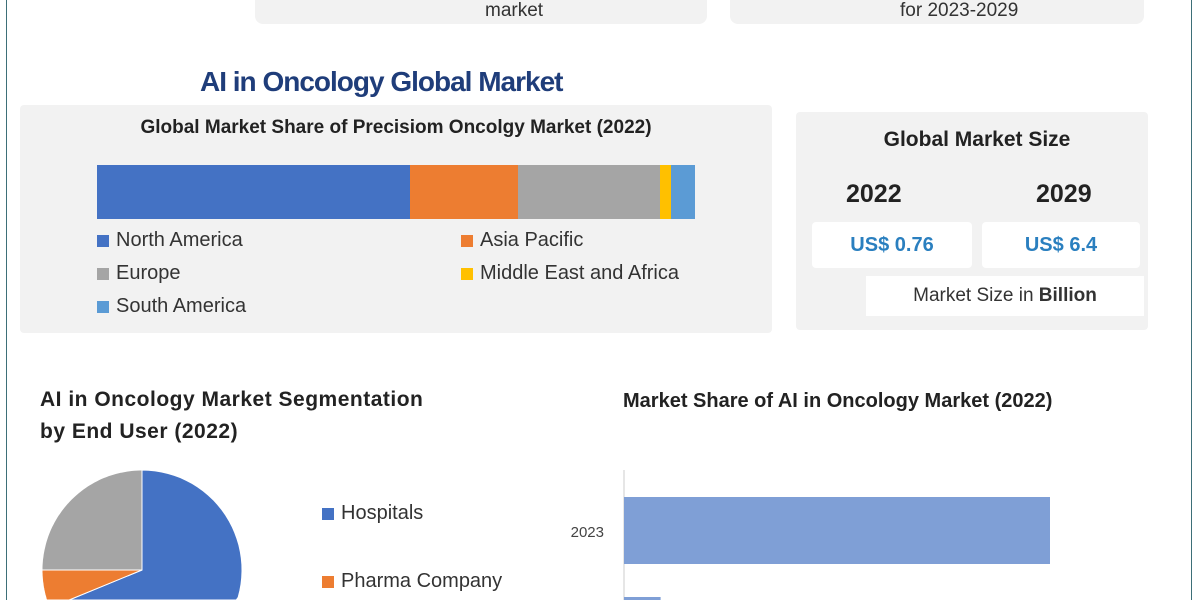 The image size is (1200, 600). I want to click on unit-prefix: Market Size in, so click(976, 295).